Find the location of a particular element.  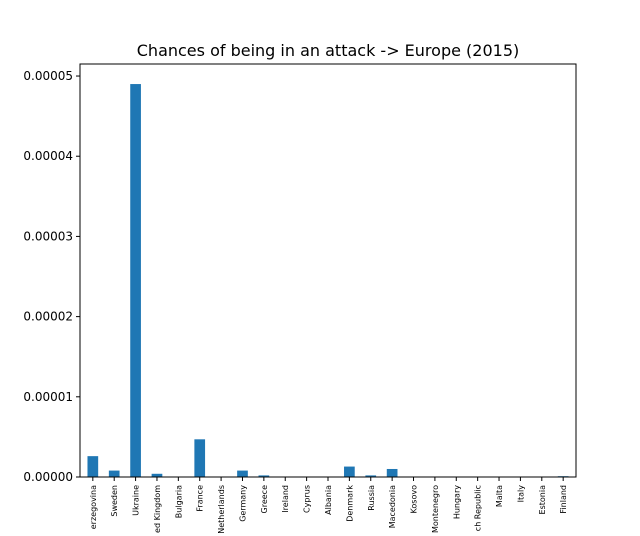

bar-russia is located at coordinates (371, 476).